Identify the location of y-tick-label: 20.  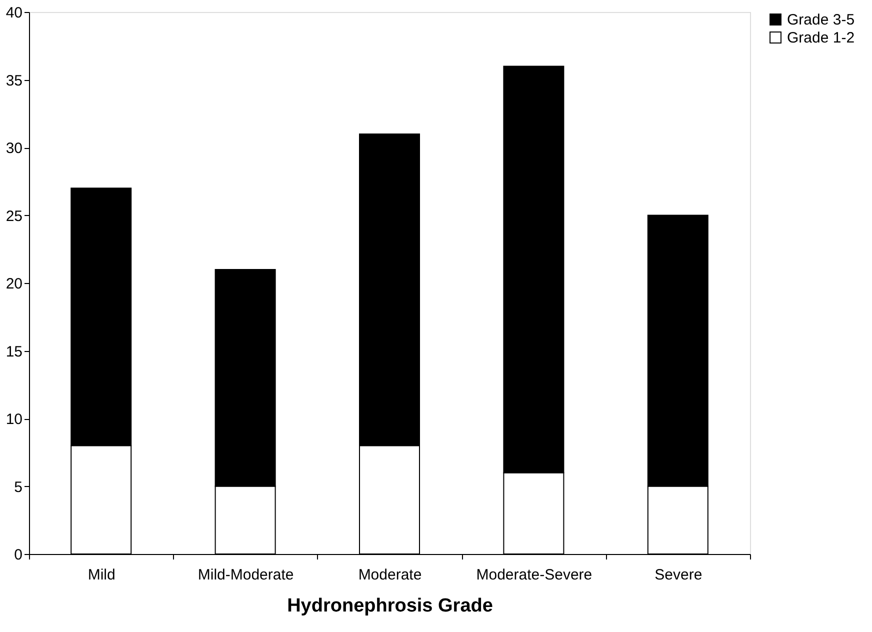
(14, 284).